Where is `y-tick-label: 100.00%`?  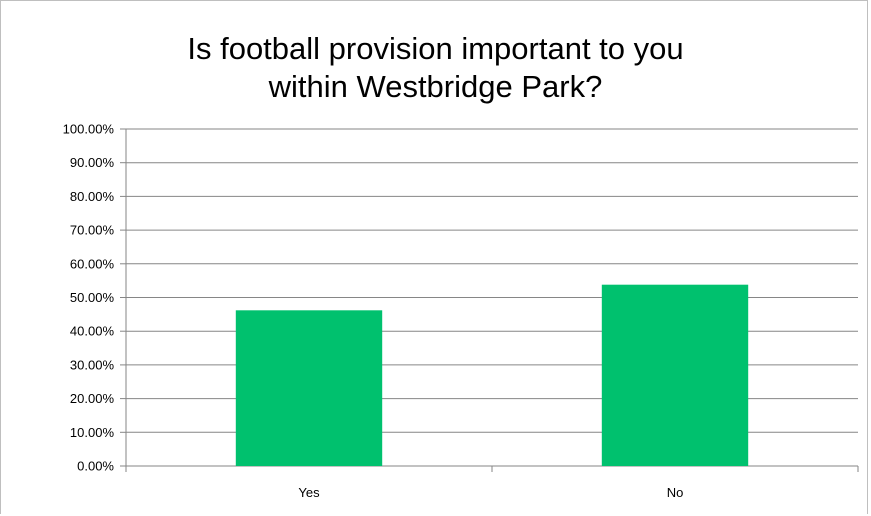
y-tick-label: 100.00% is located at coordinates (89, 129).